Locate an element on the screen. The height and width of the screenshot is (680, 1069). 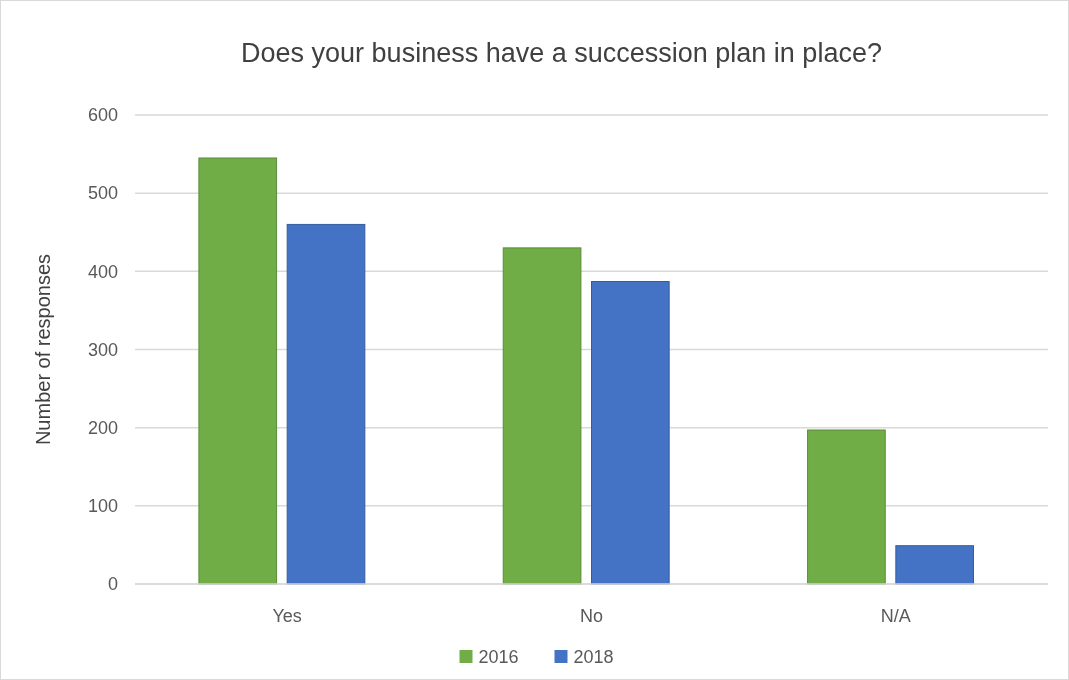
x-tick-label: Yes is located at coordinates (287, 616).